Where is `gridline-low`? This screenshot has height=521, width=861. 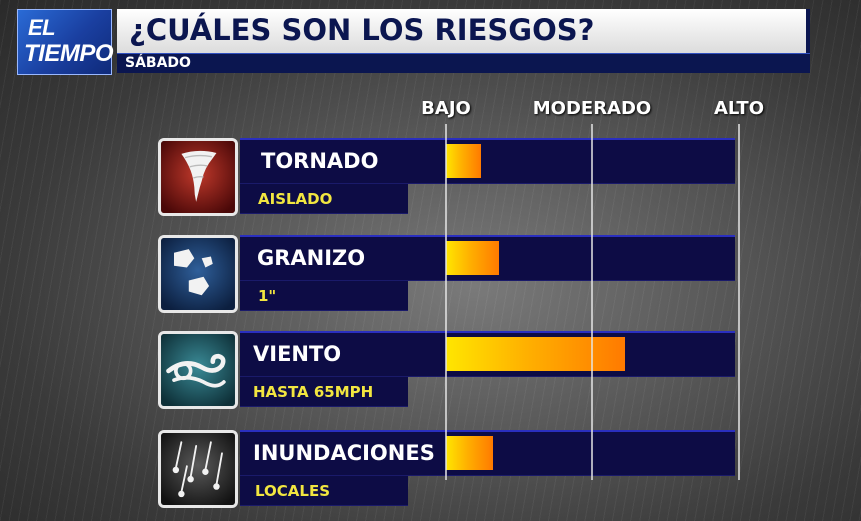 gridline-low is located at coordinates (446, 302).